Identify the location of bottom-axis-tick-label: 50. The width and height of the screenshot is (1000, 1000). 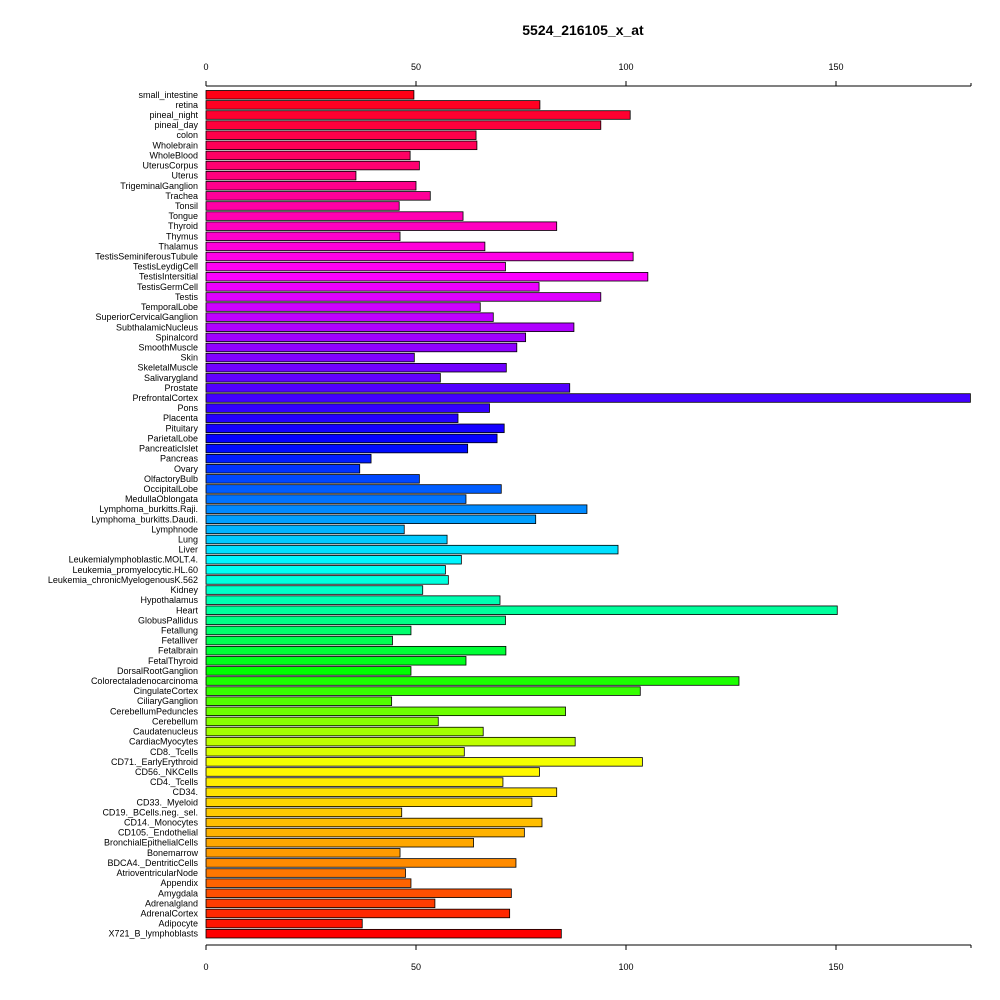
(416, 967).